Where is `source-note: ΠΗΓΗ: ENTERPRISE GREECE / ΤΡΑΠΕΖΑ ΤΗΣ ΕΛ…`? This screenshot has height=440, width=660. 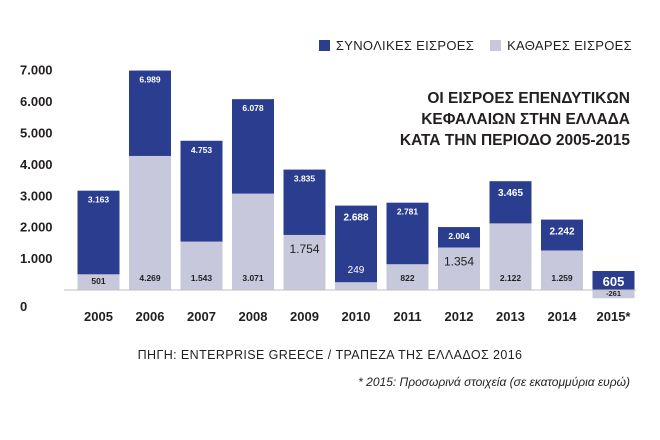
source-note: ΠΗΓΗ: ENTERPRISE GREECE / ΤΡΑΠΕΖΑ ΤΗΣ ΕΛ… is located at coordinates (330, 355).